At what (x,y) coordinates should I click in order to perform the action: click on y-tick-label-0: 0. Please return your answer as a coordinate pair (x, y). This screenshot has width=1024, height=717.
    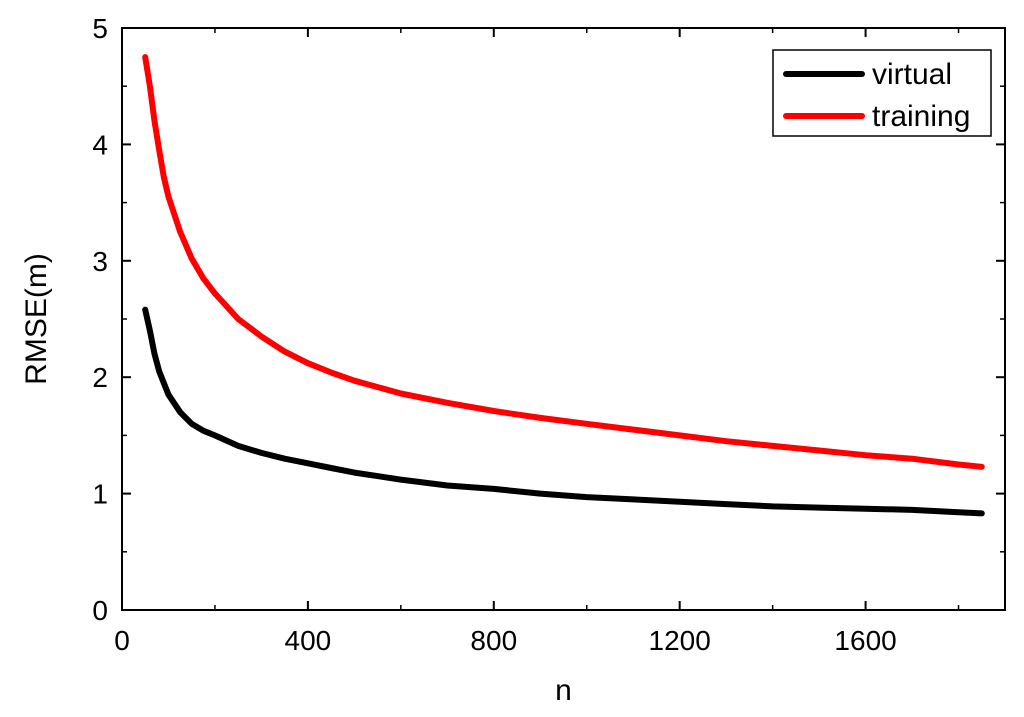
    Looking at the image, I should click on (100, 610).